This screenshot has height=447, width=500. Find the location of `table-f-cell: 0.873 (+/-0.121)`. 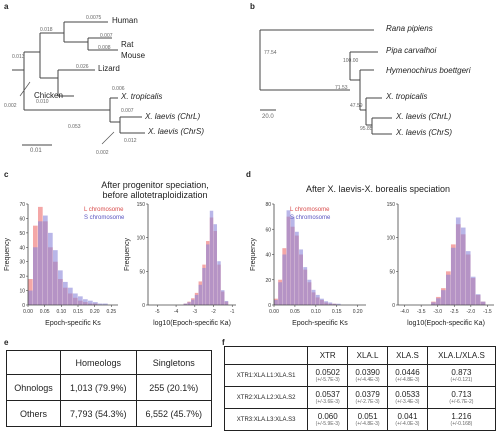

table-f-cell: 0.873 (+/-0.121) is located at coordinates (461, 375).